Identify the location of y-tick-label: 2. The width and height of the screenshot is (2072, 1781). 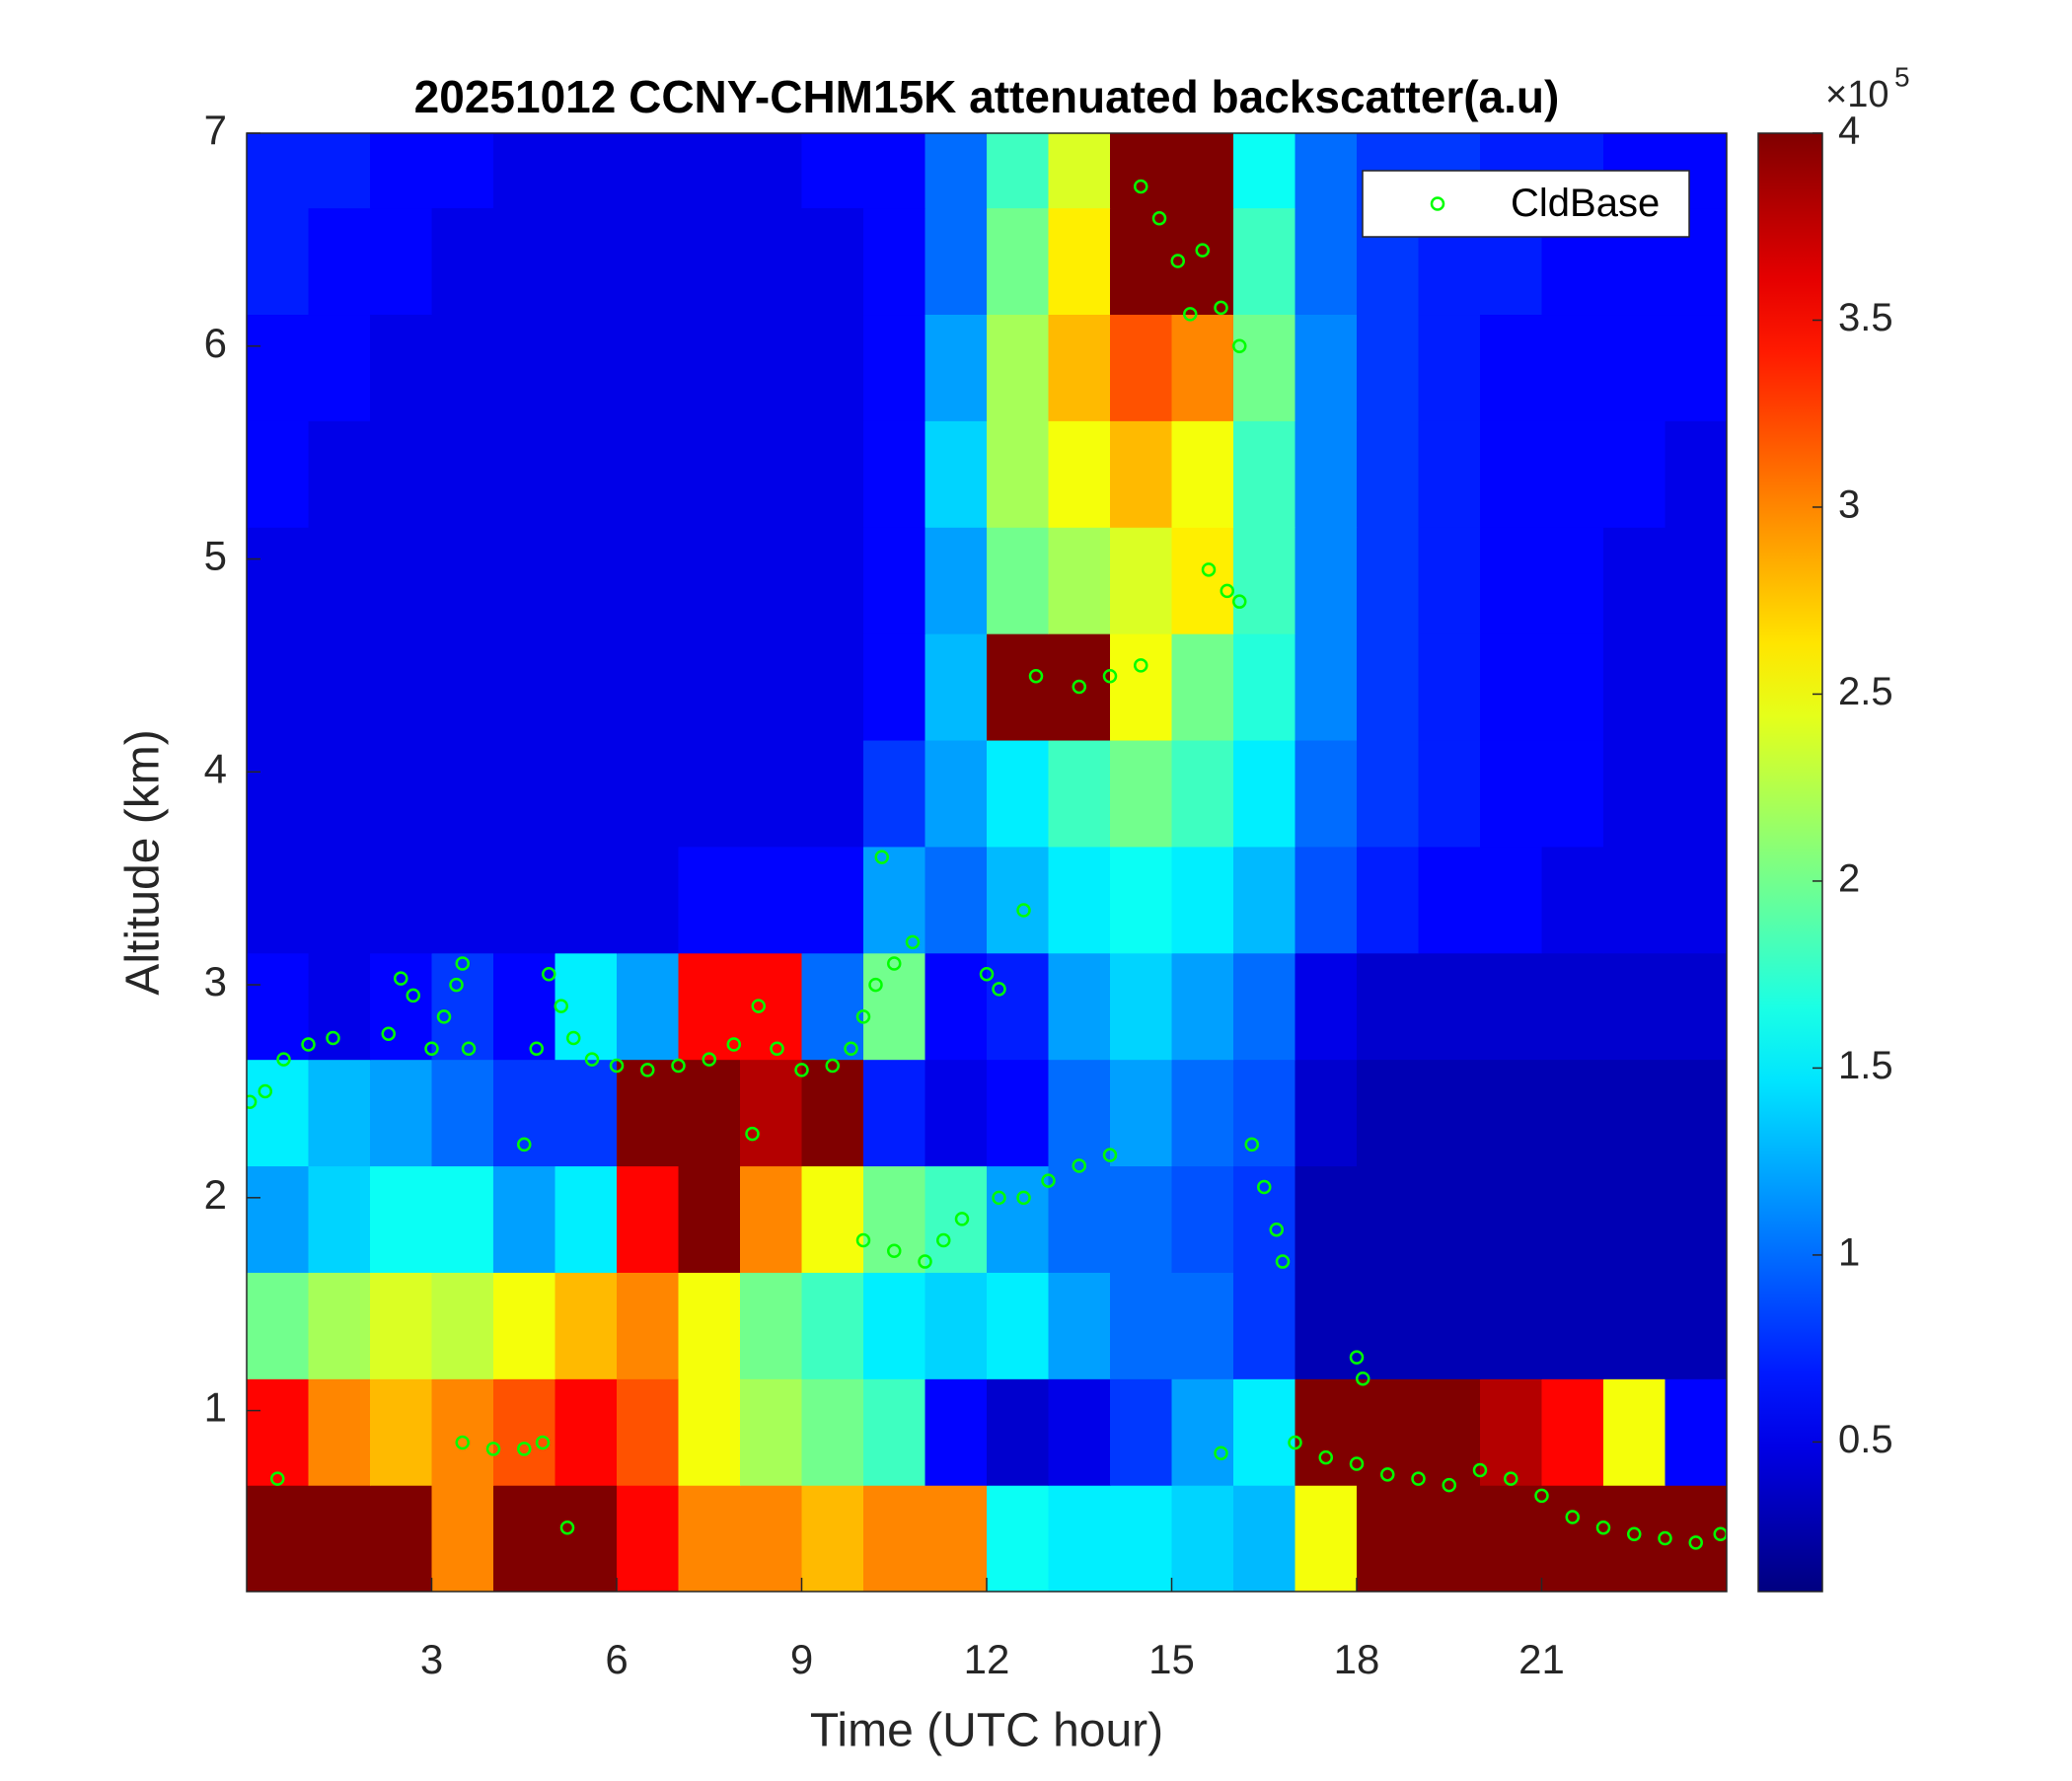
(216, 1194).